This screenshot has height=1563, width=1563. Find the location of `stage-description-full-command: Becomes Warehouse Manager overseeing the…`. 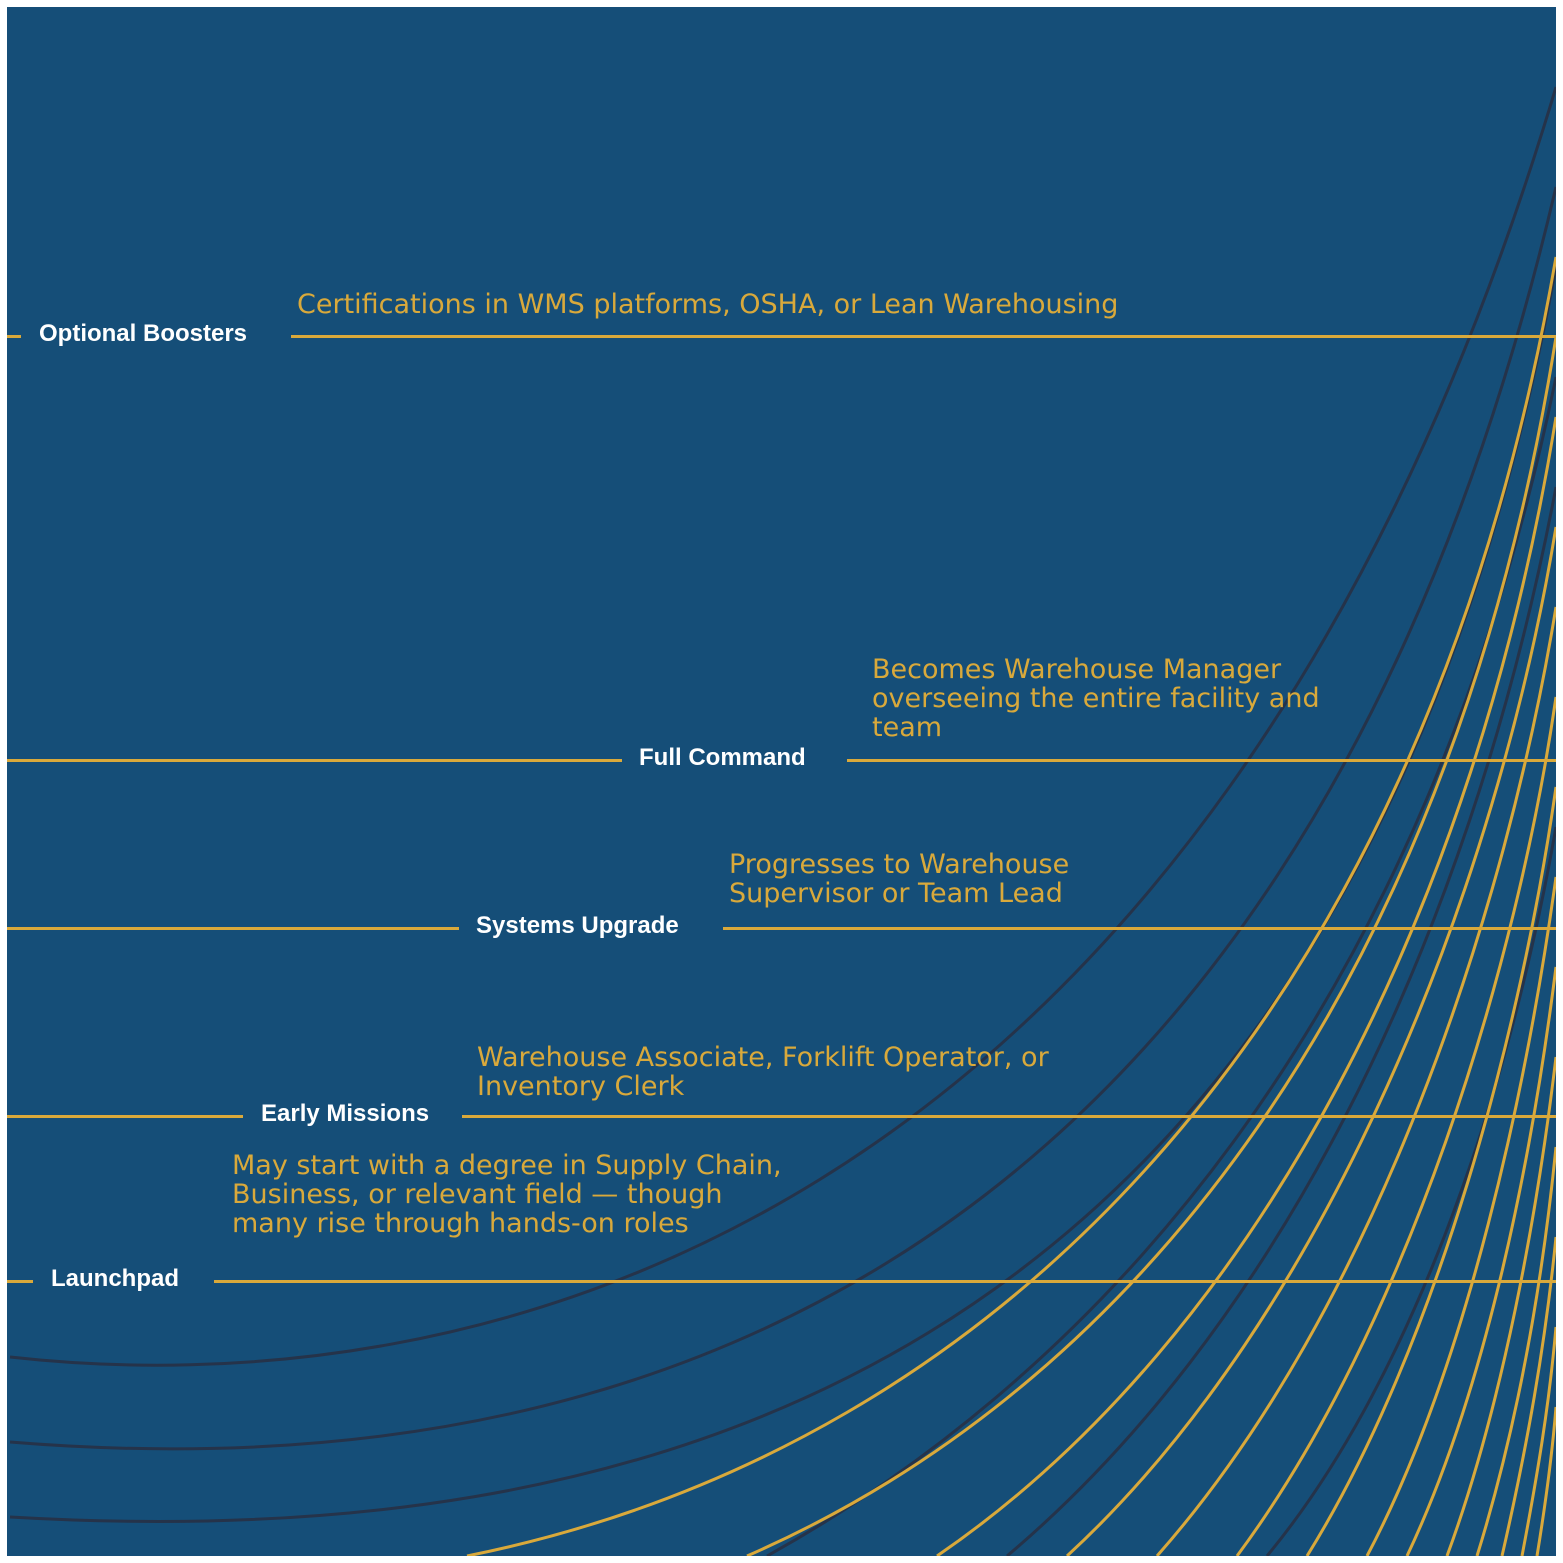

stage-description-full-command: Becomes Warehouse Manager overseeing the… is located at coordinates (1096, 698).